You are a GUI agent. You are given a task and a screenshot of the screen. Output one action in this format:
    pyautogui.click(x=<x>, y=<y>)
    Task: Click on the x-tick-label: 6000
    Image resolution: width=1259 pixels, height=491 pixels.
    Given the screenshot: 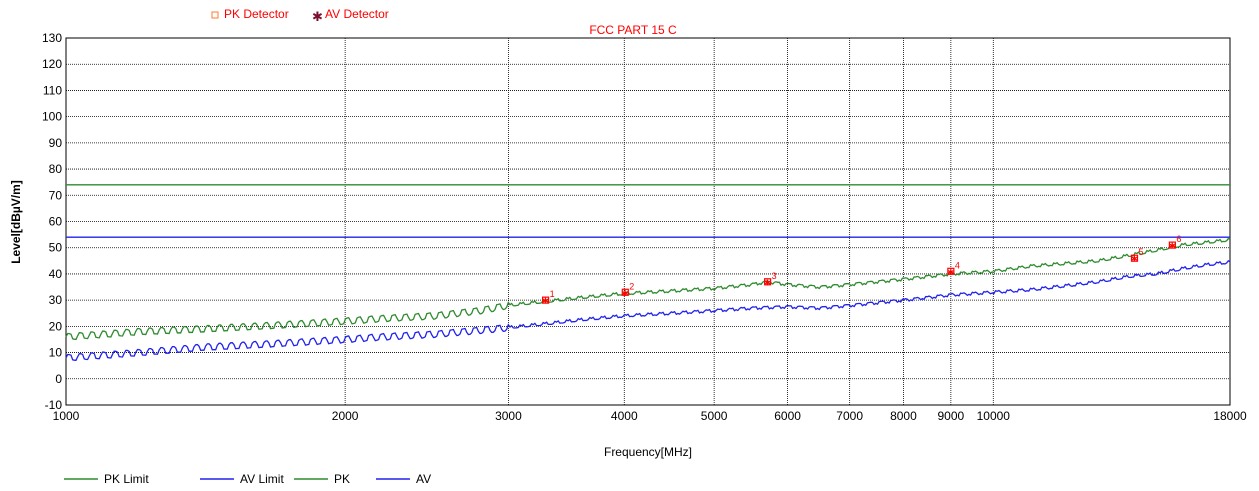 What is the action you would take?
    pyautogui.click(x=787, y=416)
    